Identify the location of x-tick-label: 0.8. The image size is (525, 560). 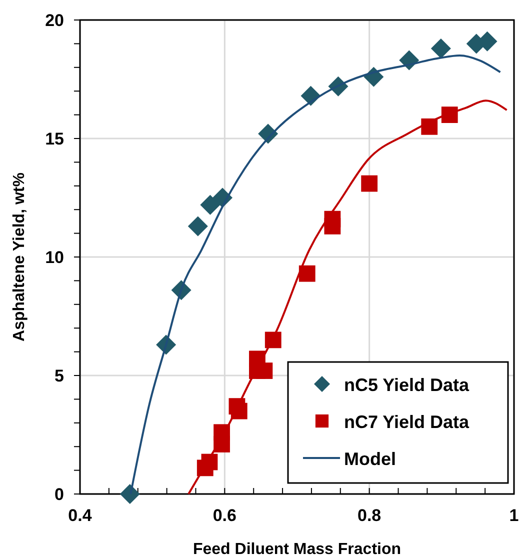
(370, 515).